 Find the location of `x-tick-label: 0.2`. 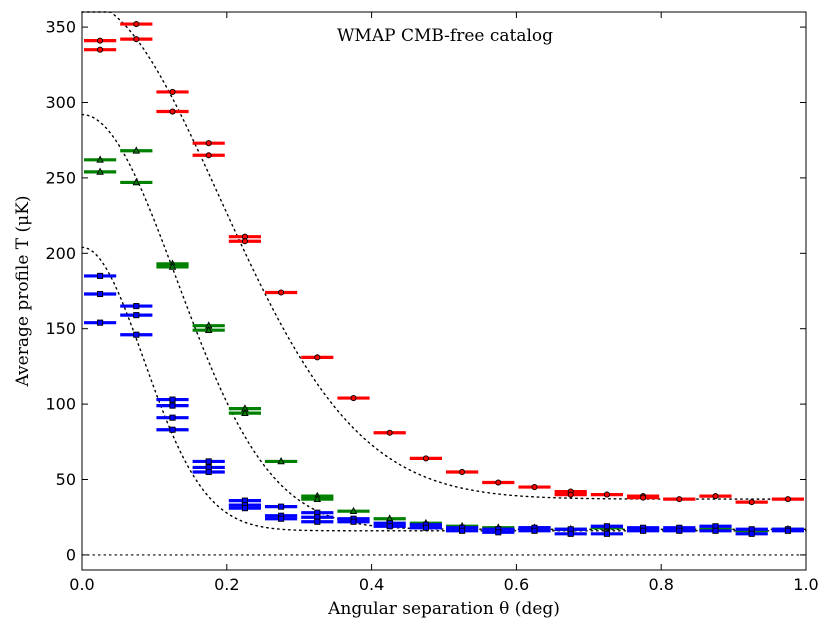

x-tick-label: 0.2 is located at coordinates (226, 584).